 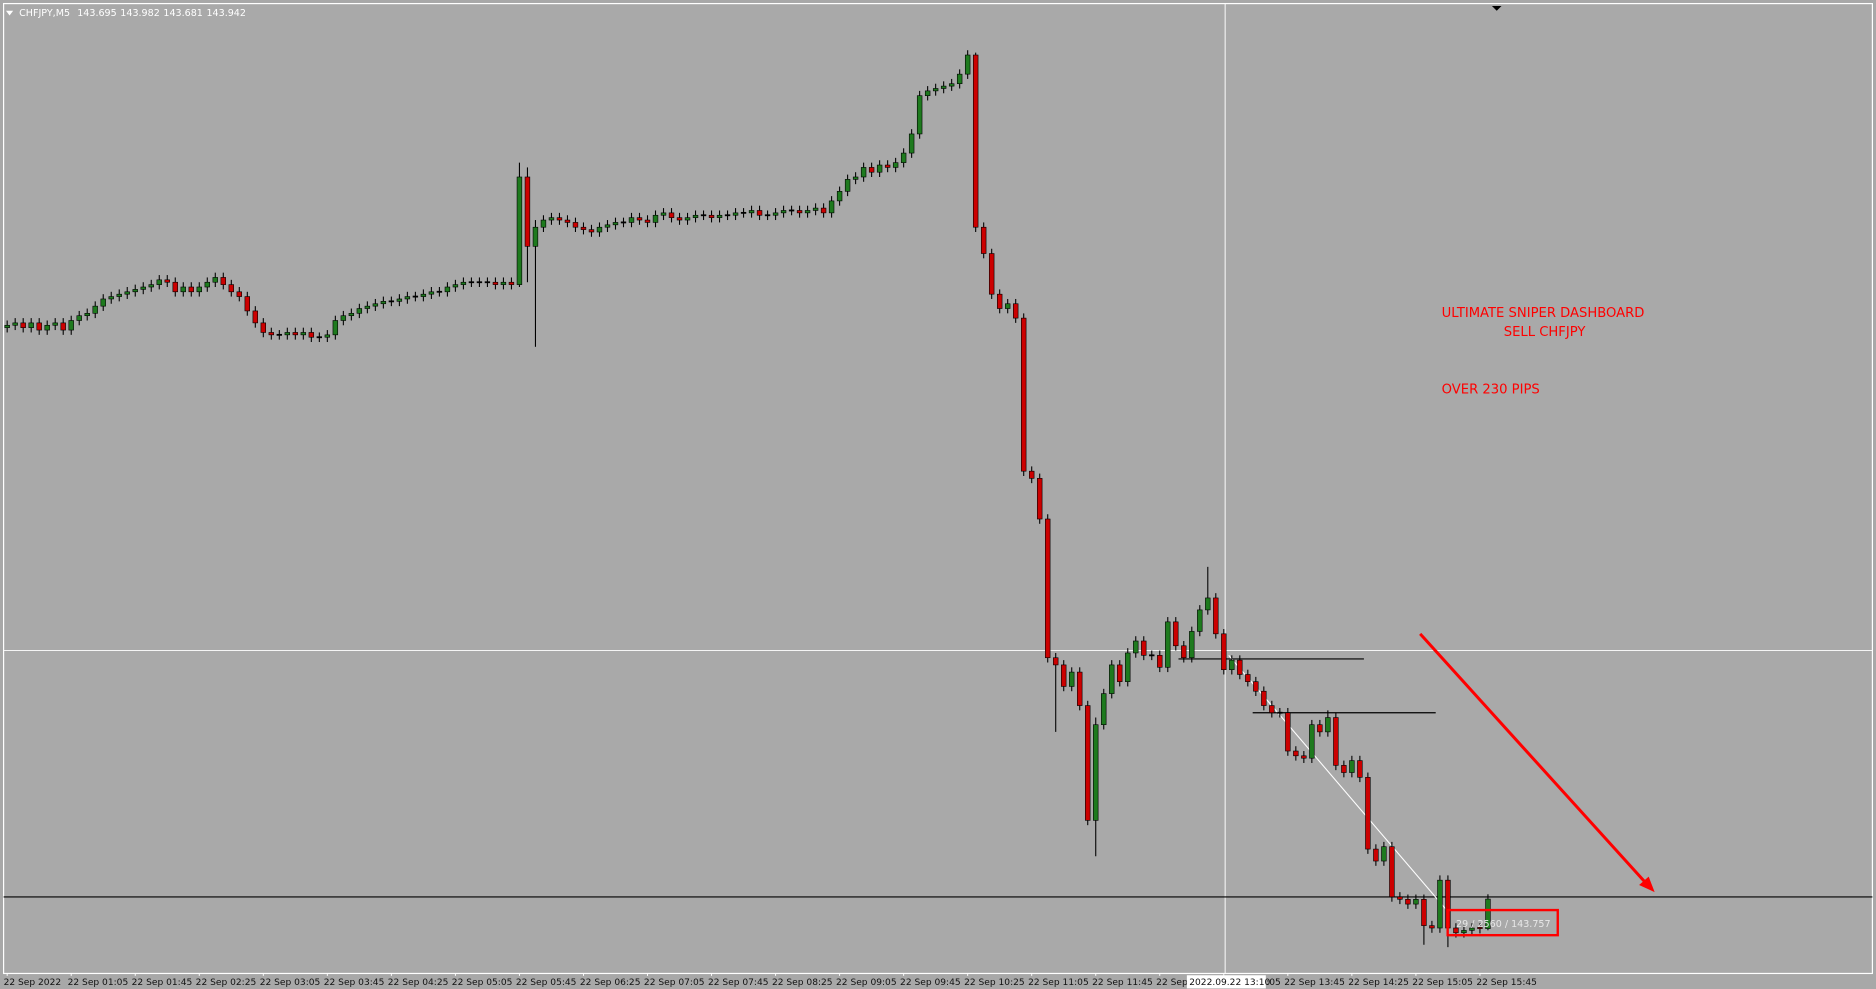 I want to click on x-tick-label: 22 Sep 15:45, so click(x=1506, y=983).